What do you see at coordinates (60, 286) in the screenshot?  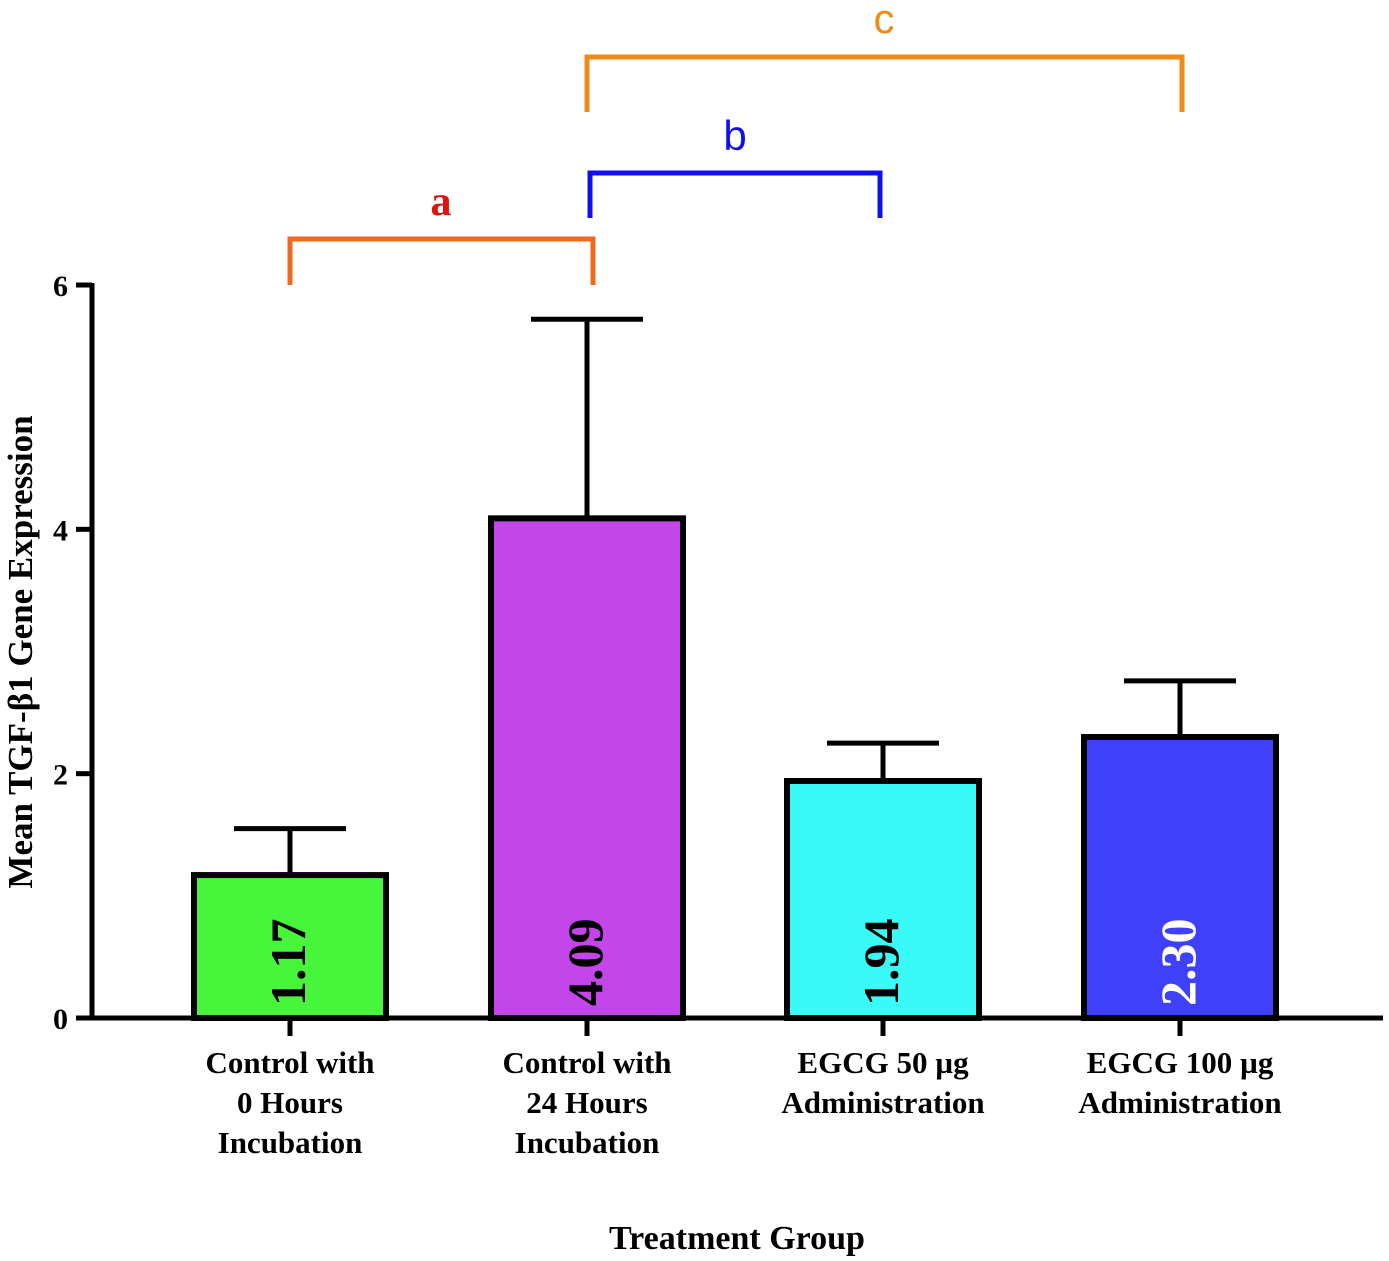 I see `y-tick-label: 6` at bounding box center [60, 286].